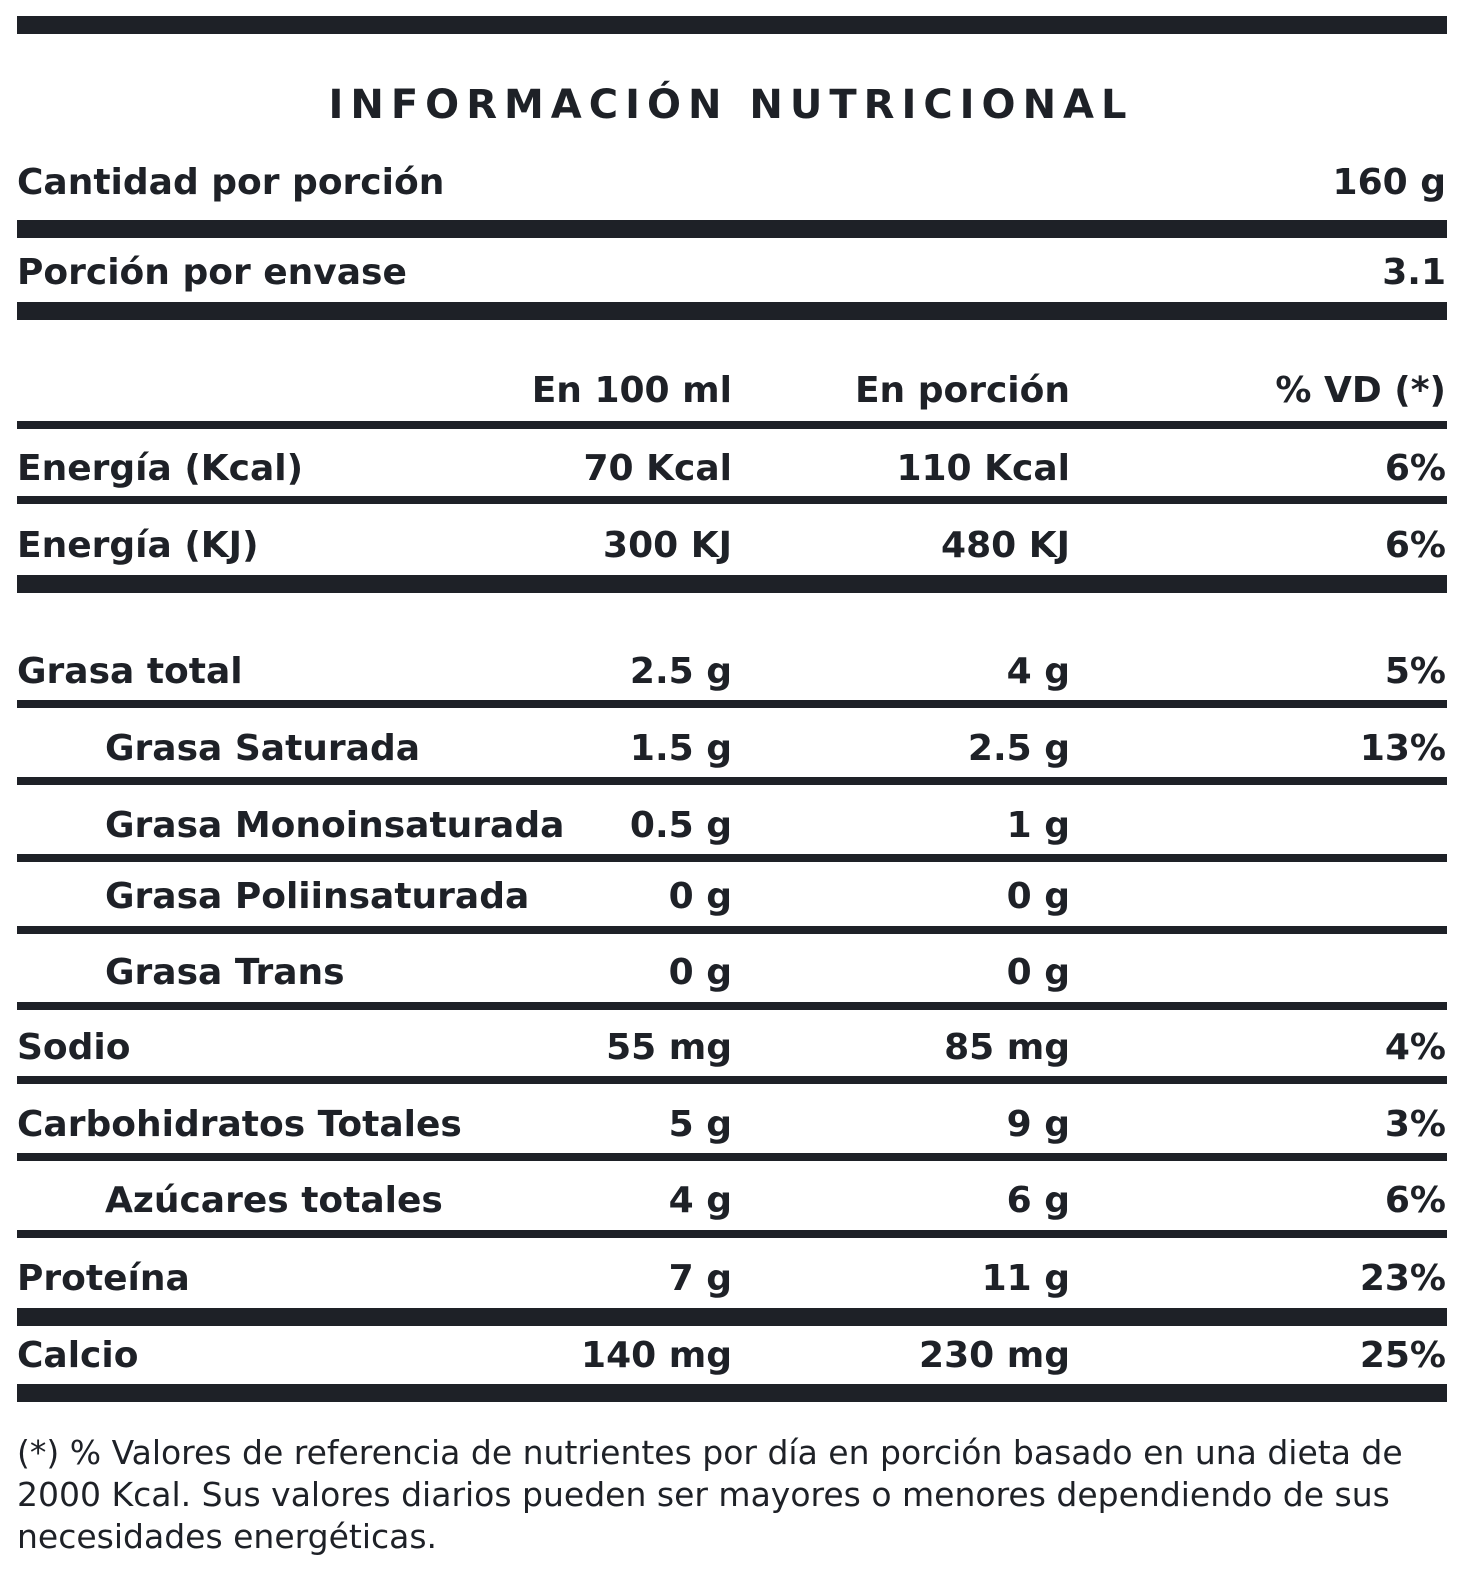 This screenshot has width=1478, height=1585. I want to click on value-per-100: 5 g, so click(700, 1124).